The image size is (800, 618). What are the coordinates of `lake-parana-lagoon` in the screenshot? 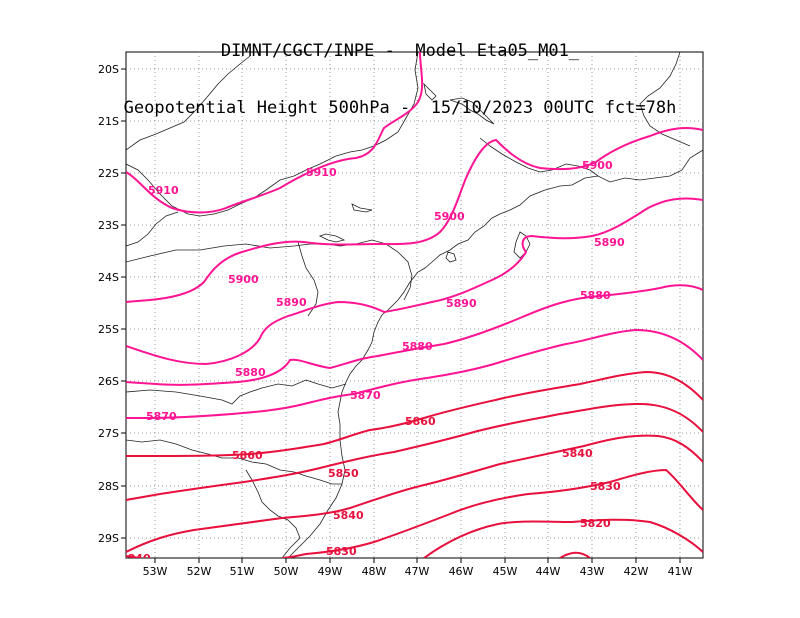 It's located at (332, 238).